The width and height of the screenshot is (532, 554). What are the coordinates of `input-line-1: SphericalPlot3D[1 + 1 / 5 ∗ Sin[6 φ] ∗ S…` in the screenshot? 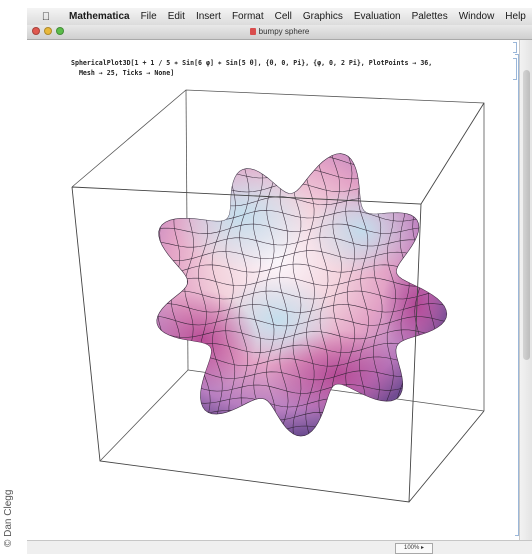 It's located at (252, 63).